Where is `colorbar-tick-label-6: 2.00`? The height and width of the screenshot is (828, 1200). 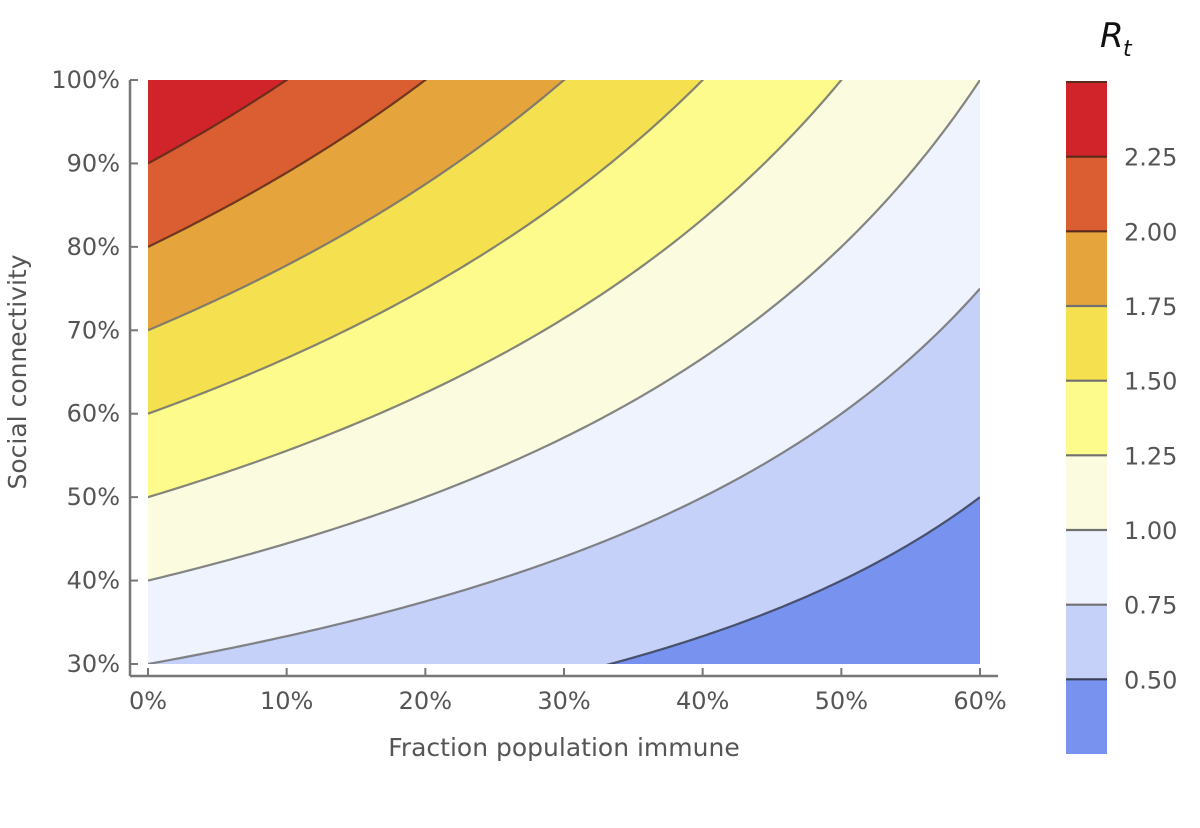 colorbar-tick-label-6: 2.00 is located at coordinates (1150, 232).